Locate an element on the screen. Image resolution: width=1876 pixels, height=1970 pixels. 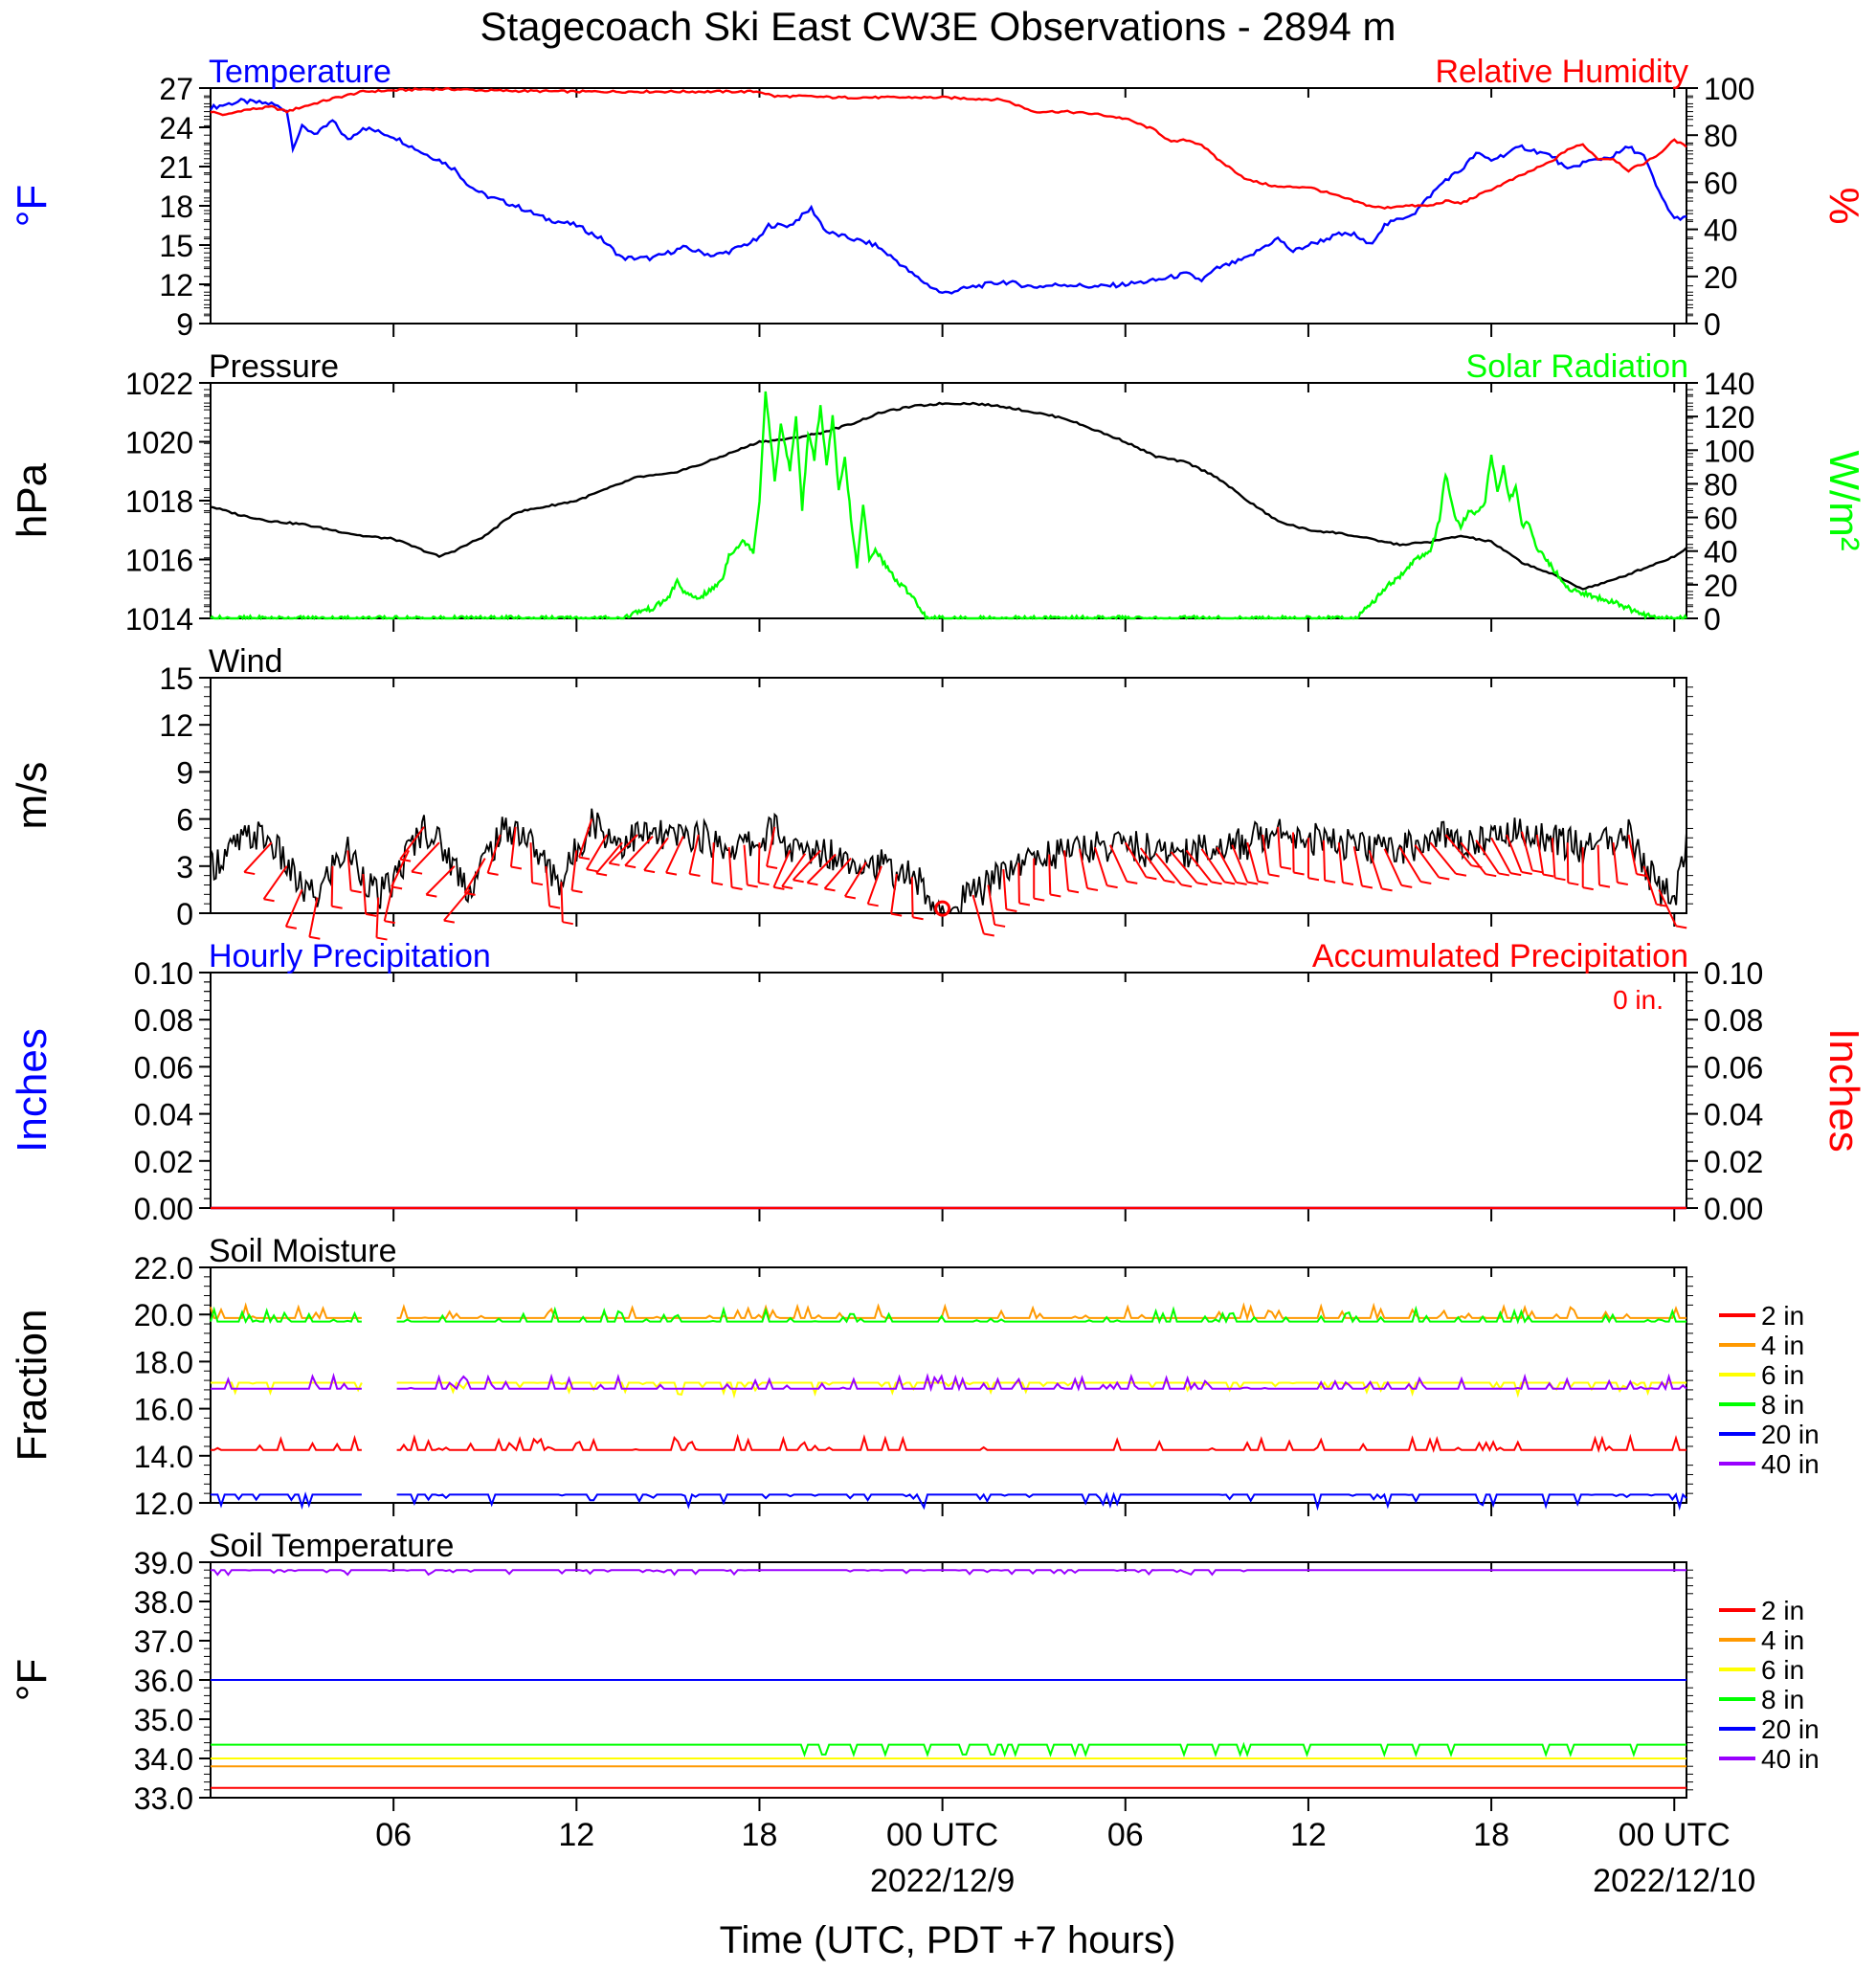
temp-rh-right-tick-label: 40 is located at coordinates (1721, 230).